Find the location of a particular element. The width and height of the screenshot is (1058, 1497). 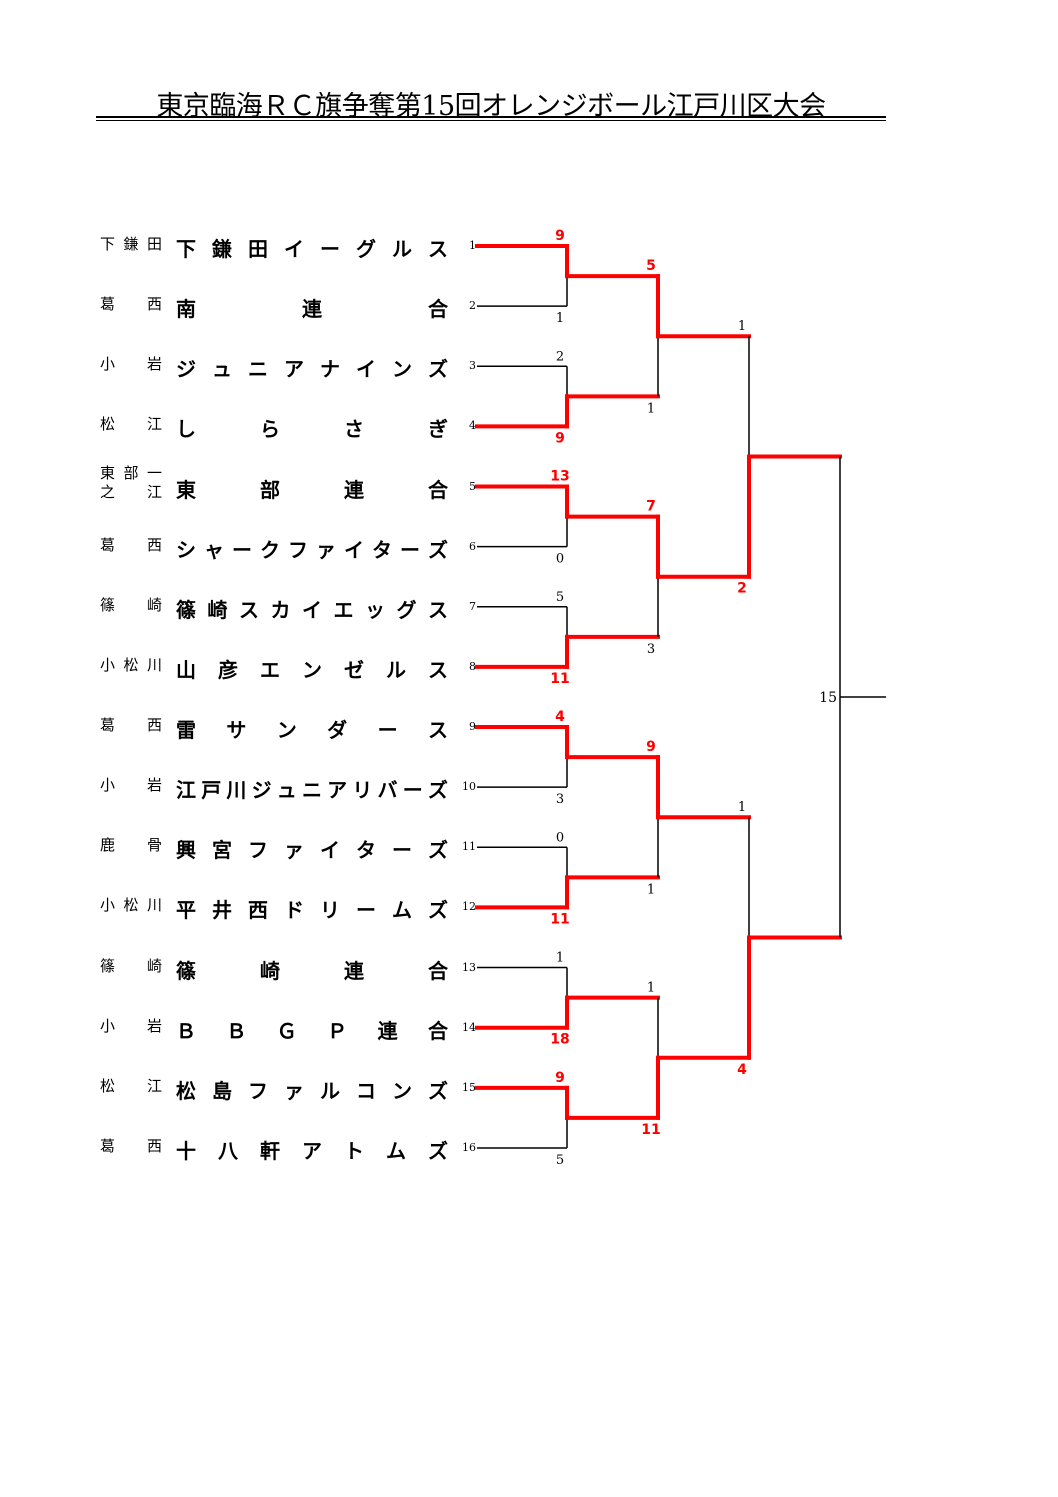

score-top: 2 is located at coordinates (560, 356).